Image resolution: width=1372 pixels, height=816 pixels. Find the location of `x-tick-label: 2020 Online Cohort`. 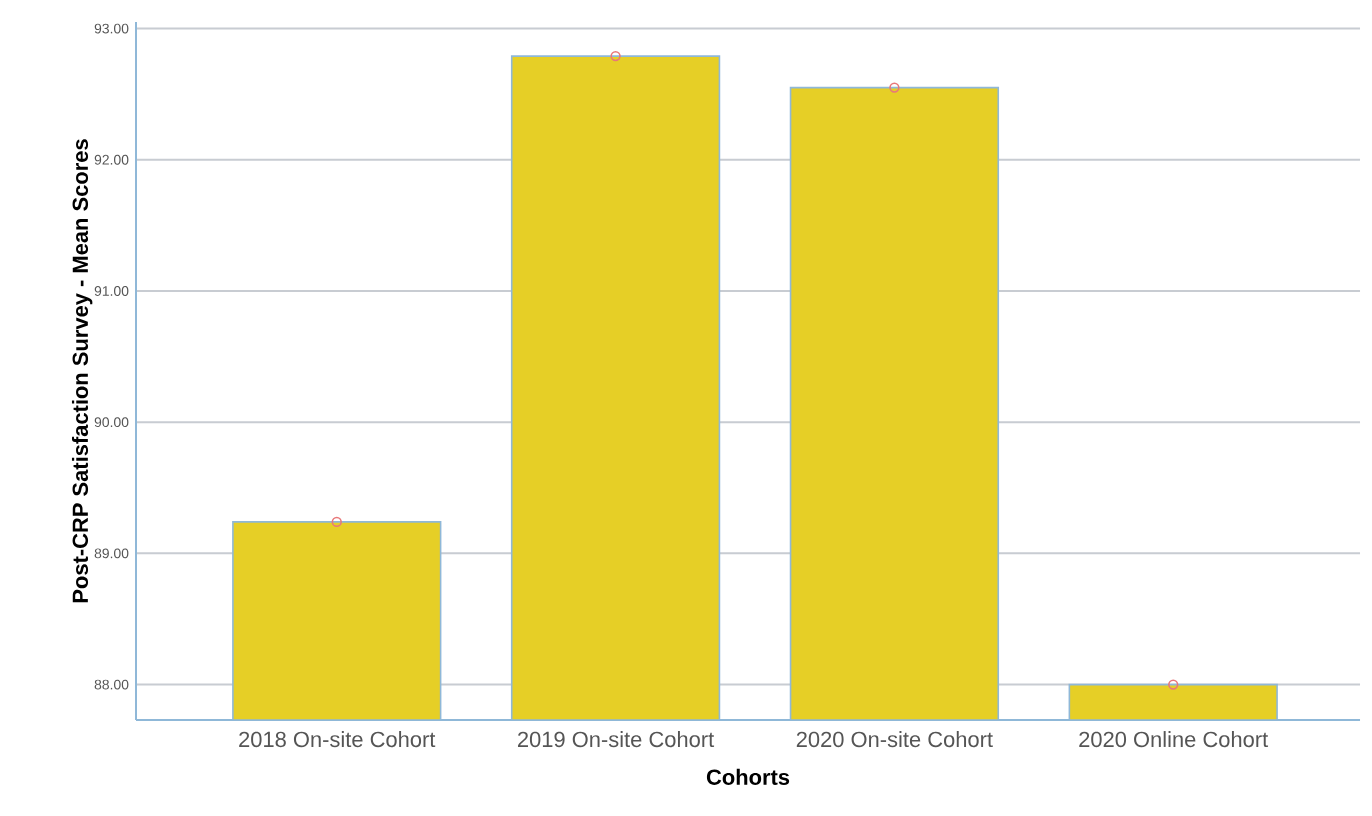

x-tick-label: 2020 Online Cohort is located at coordinates (1174, 739).